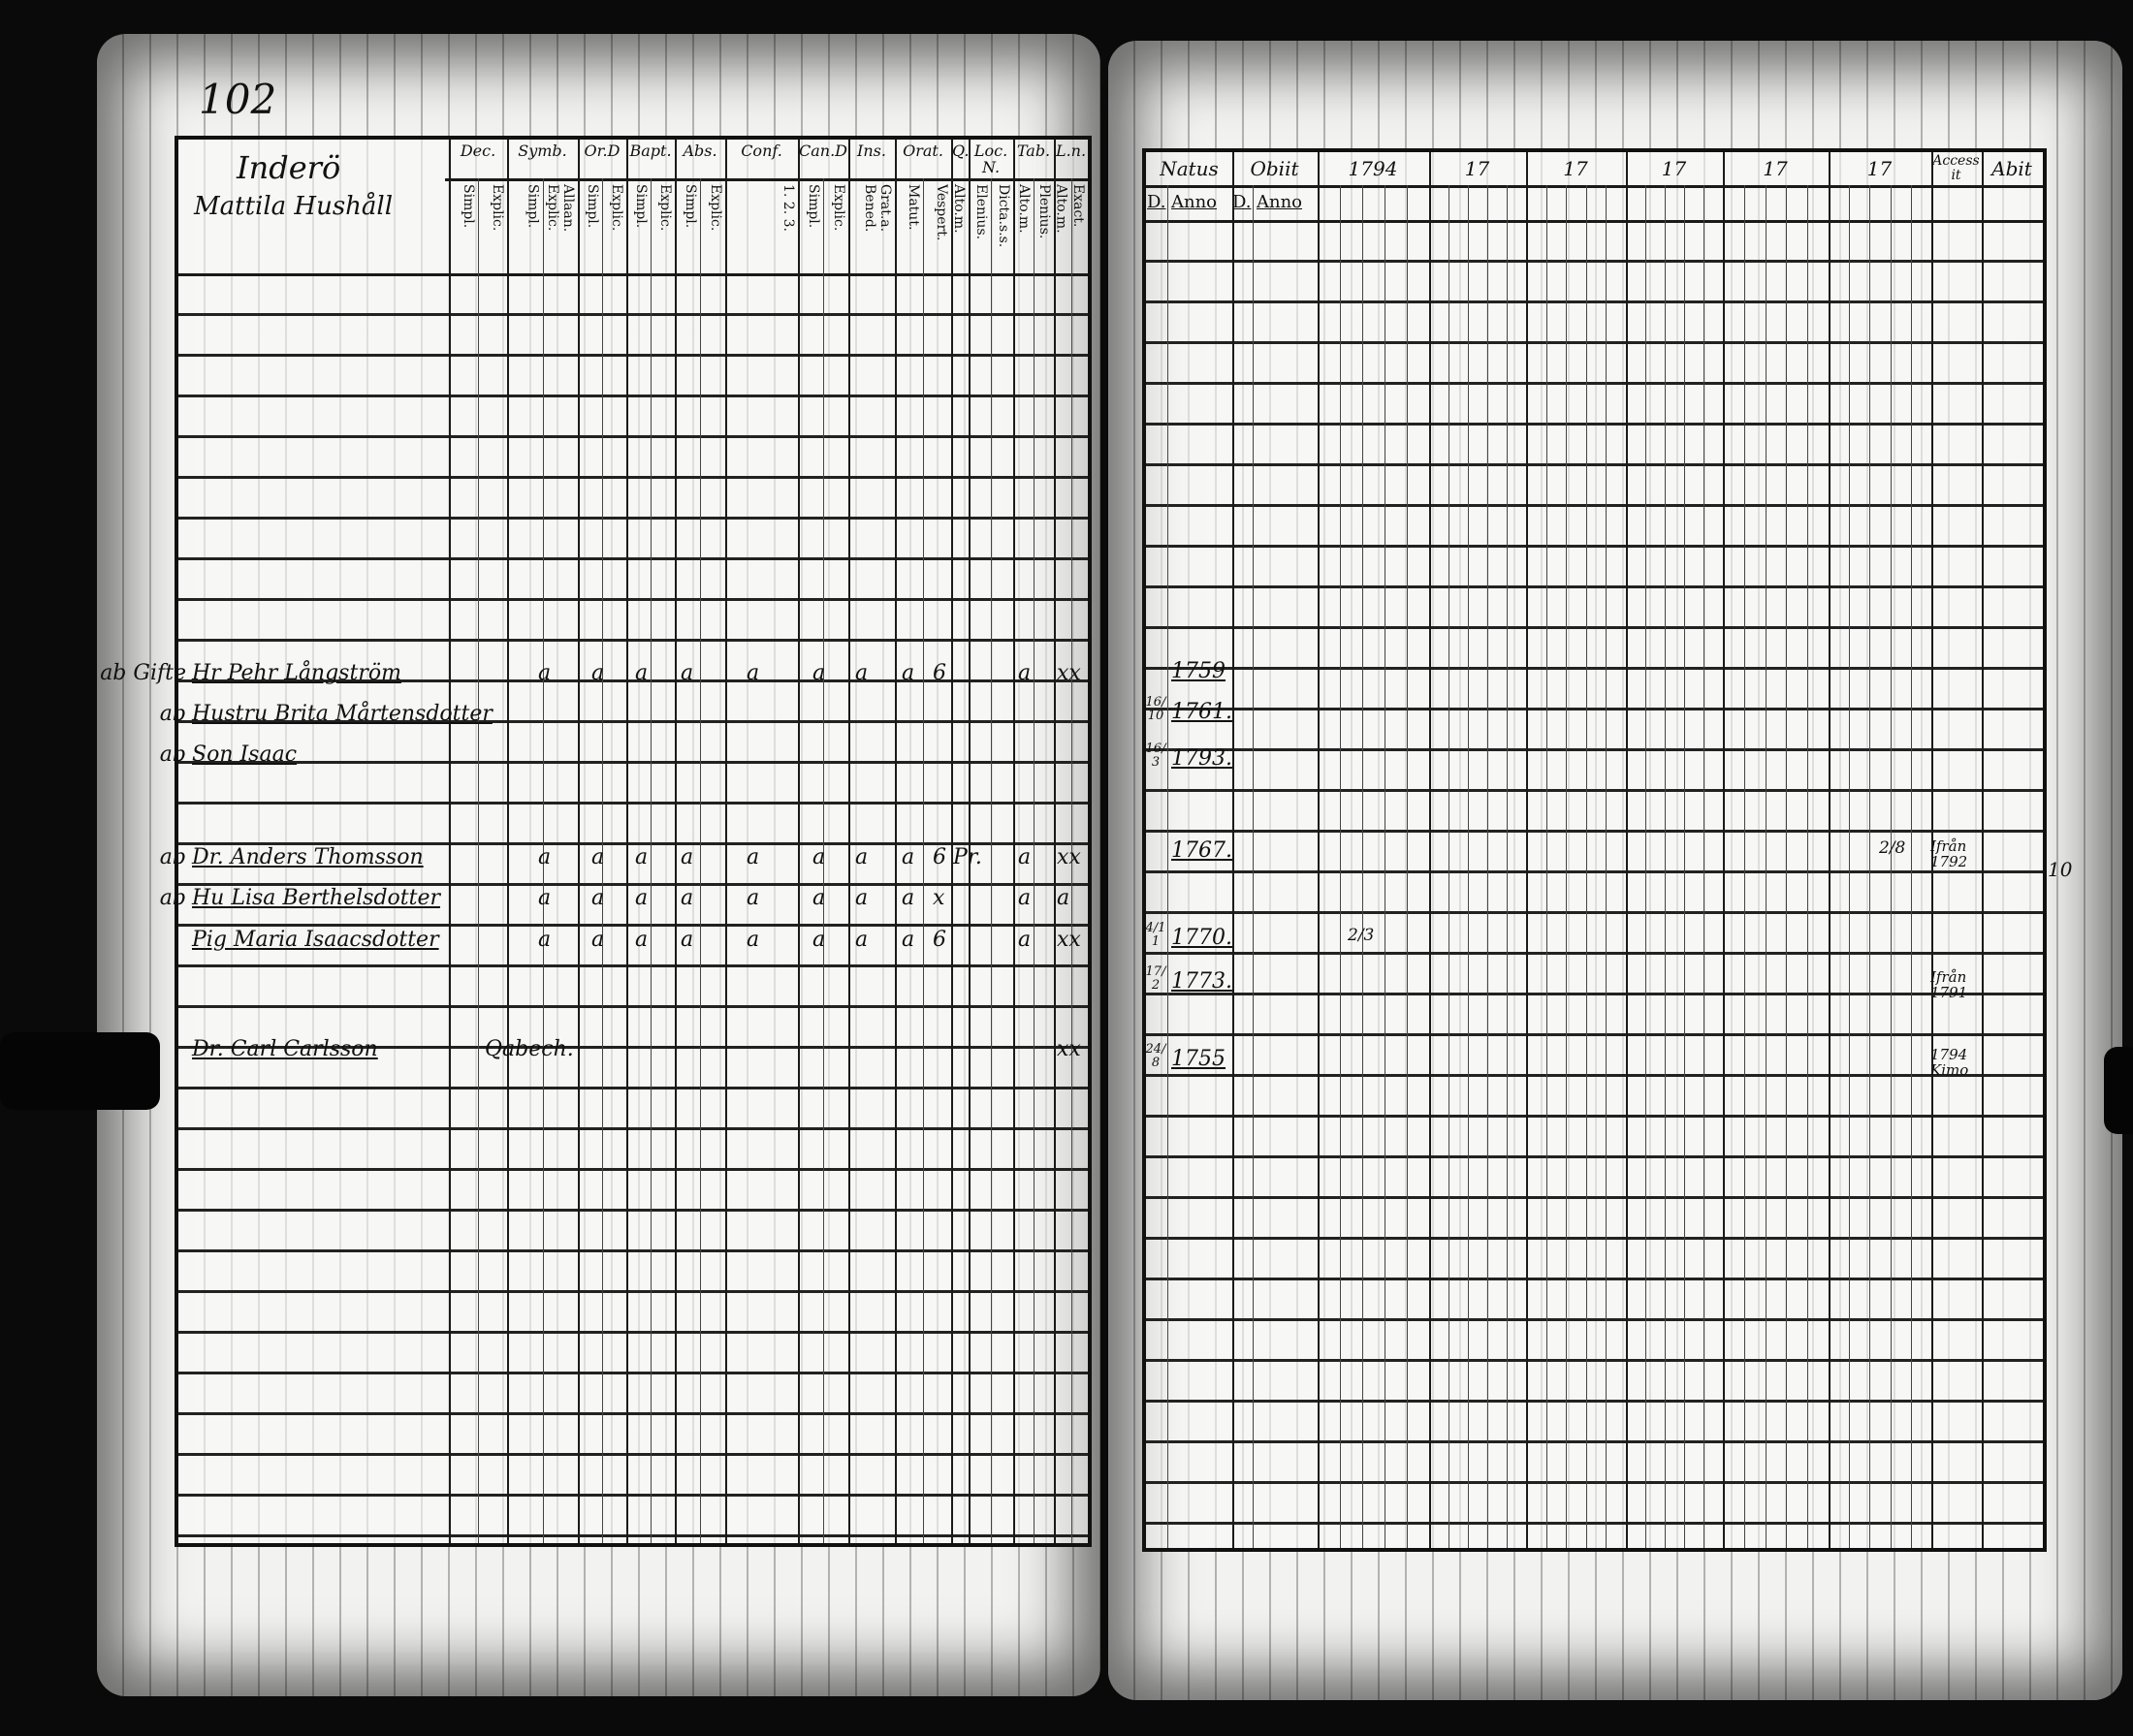  Describe the element at coordinates (1033, 151) in the screenshot. I see `column-group-label: Tab.` at that location.